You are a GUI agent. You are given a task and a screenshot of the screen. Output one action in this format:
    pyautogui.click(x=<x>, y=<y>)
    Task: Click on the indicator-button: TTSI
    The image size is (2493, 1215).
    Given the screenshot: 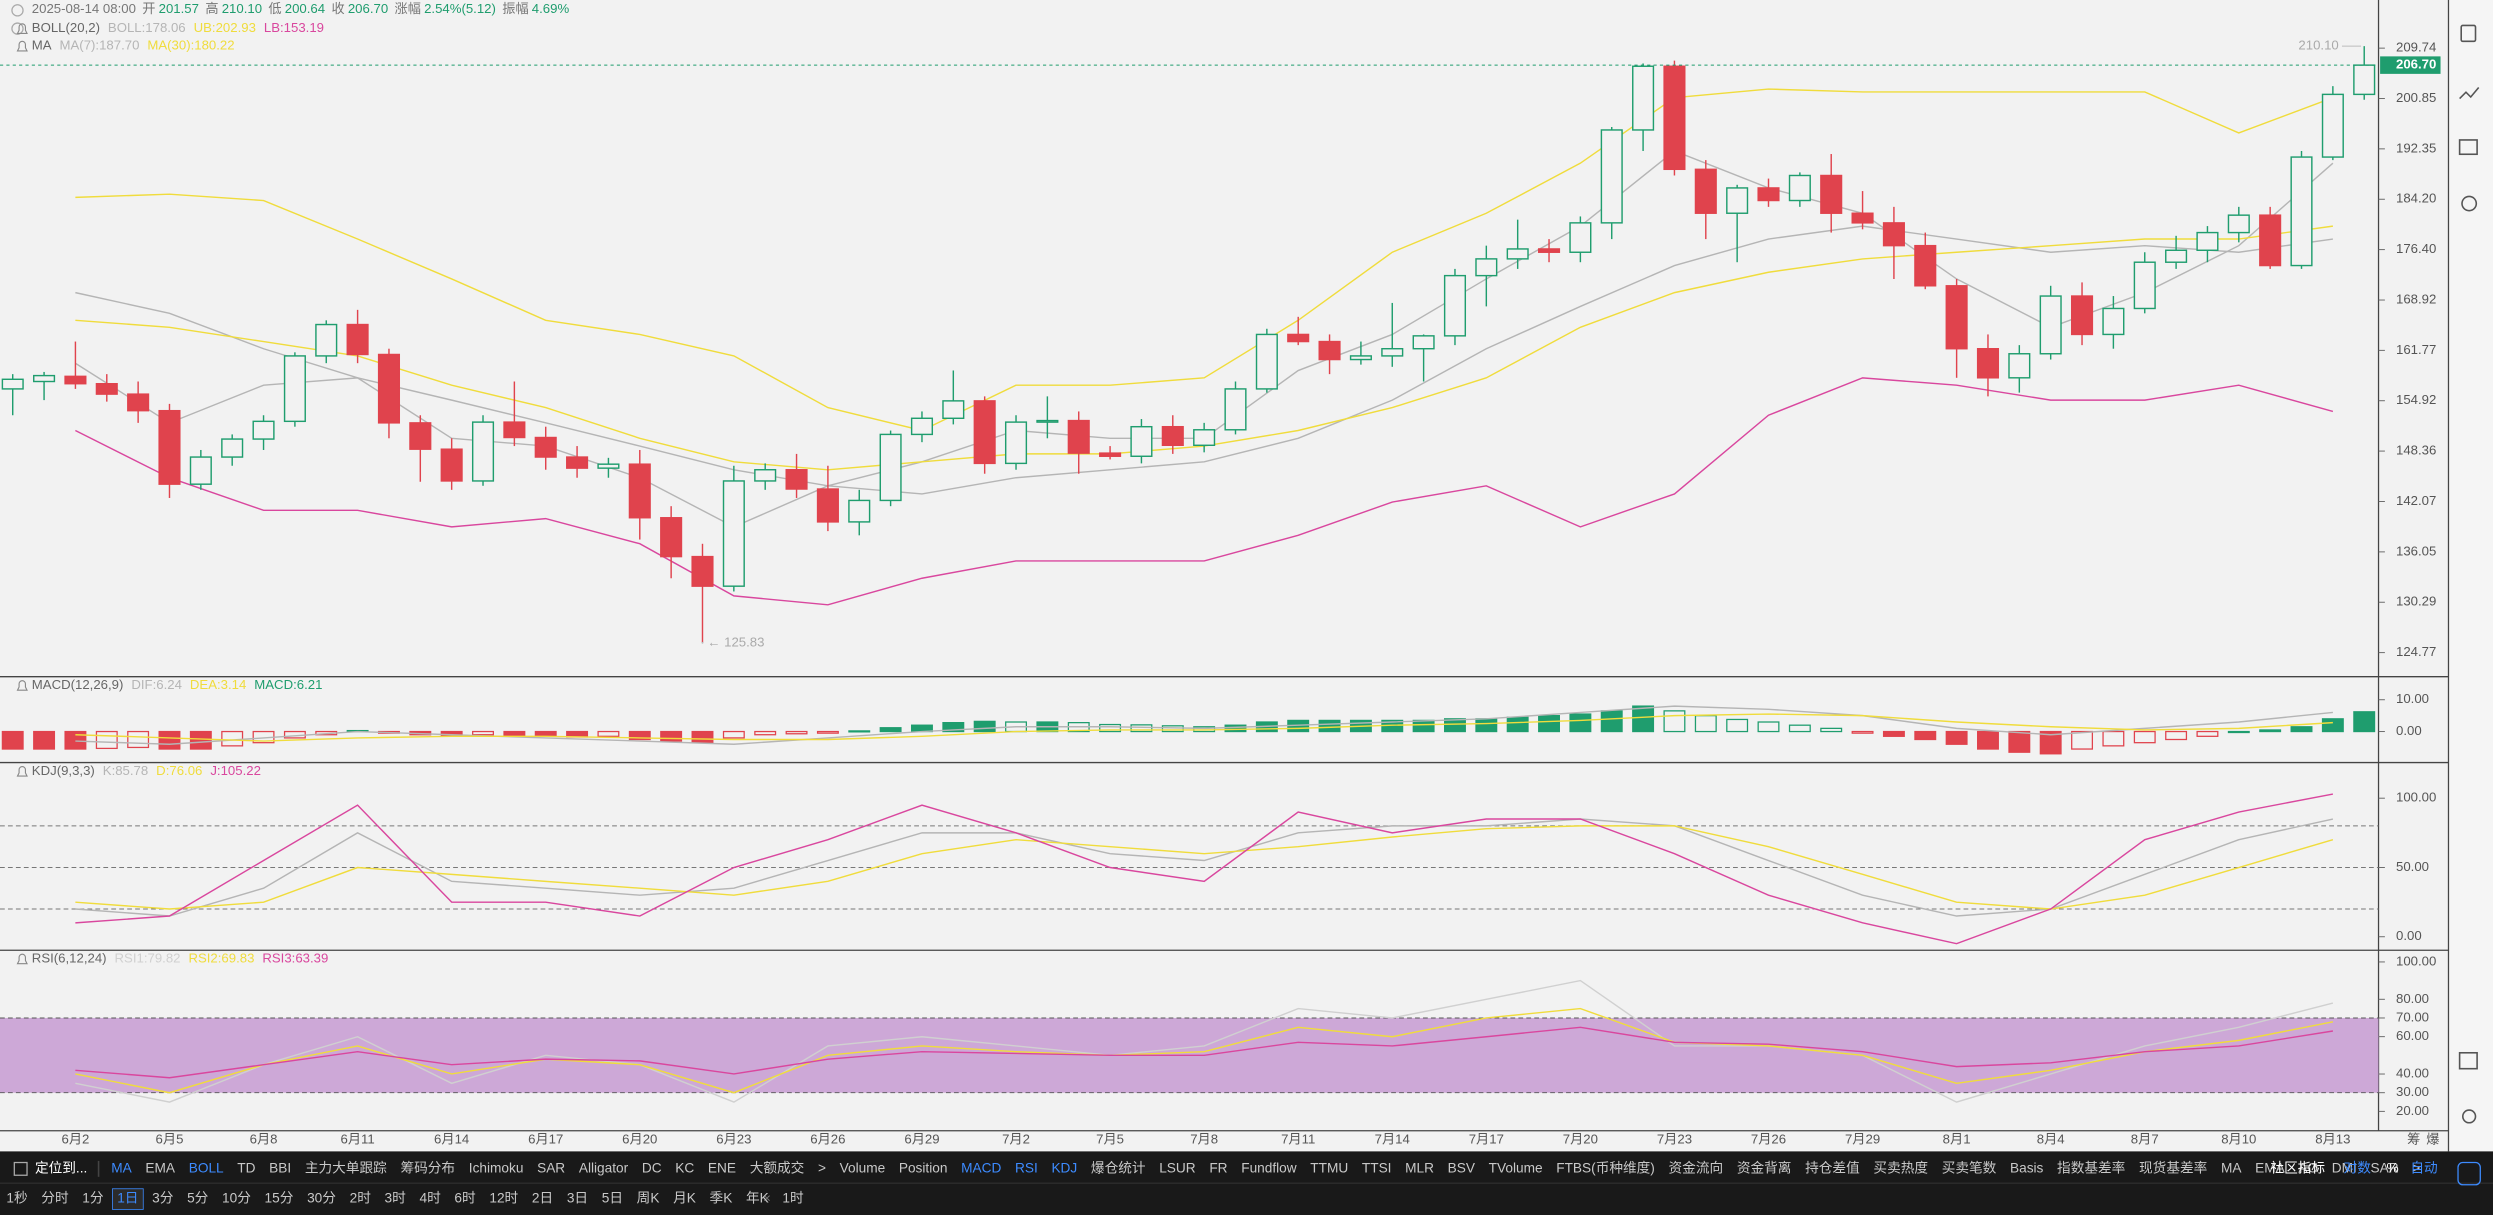 What is the action you would take?
    pyautogui.click(x=1377, y=1167)
    